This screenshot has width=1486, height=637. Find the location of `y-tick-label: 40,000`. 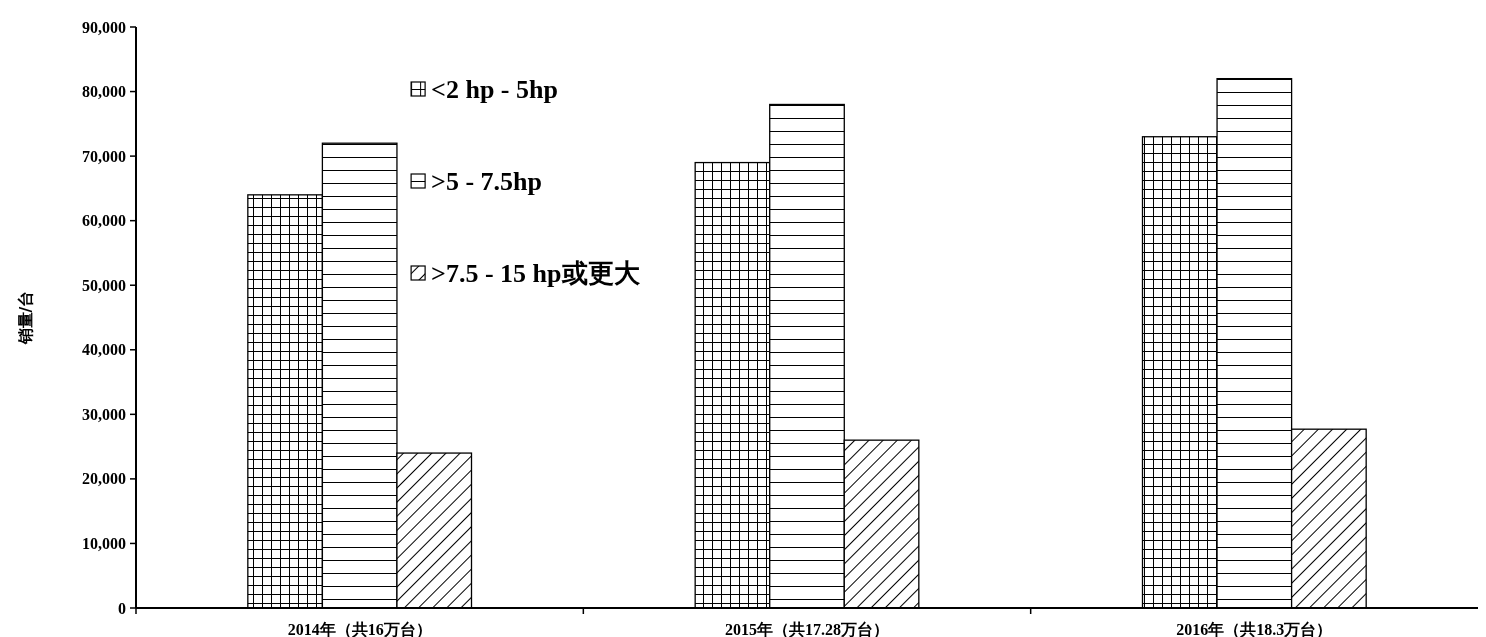

y-tick-label: 40,000 is located at coordinates (104, 350).